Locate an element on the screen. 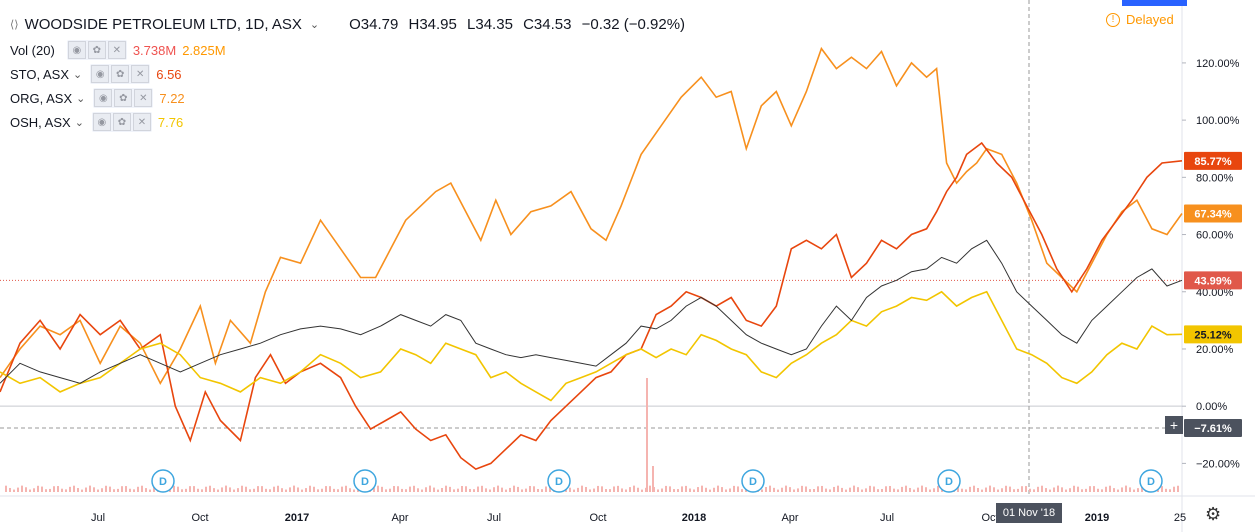 The image size is (1255, 532). exclamation-icon: ! is located at coordinates (1113, 19).